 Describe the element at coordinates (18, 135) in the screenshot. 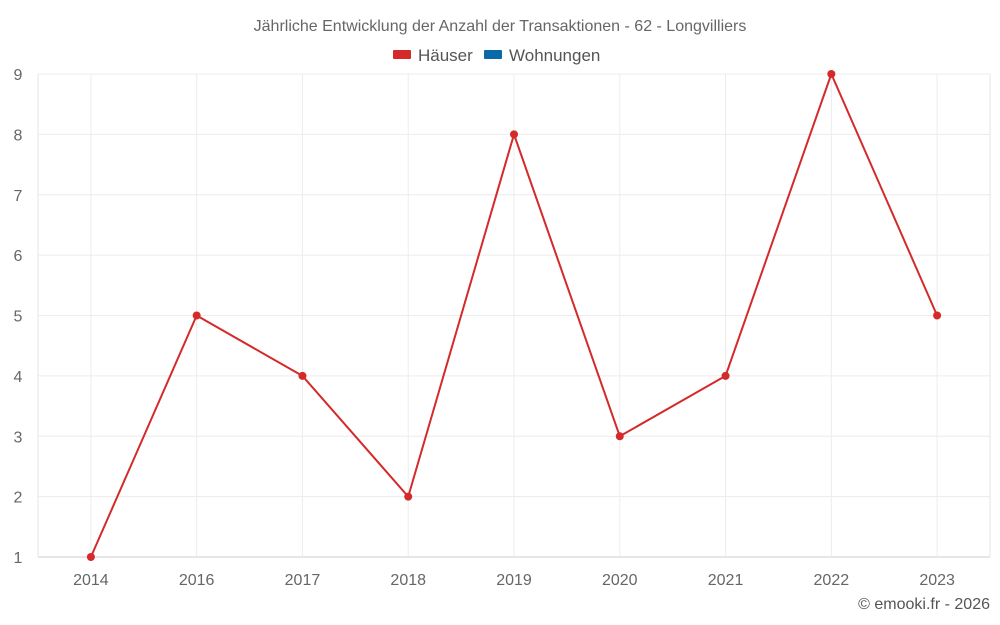

I see `y-tick-label: 8` at that location.